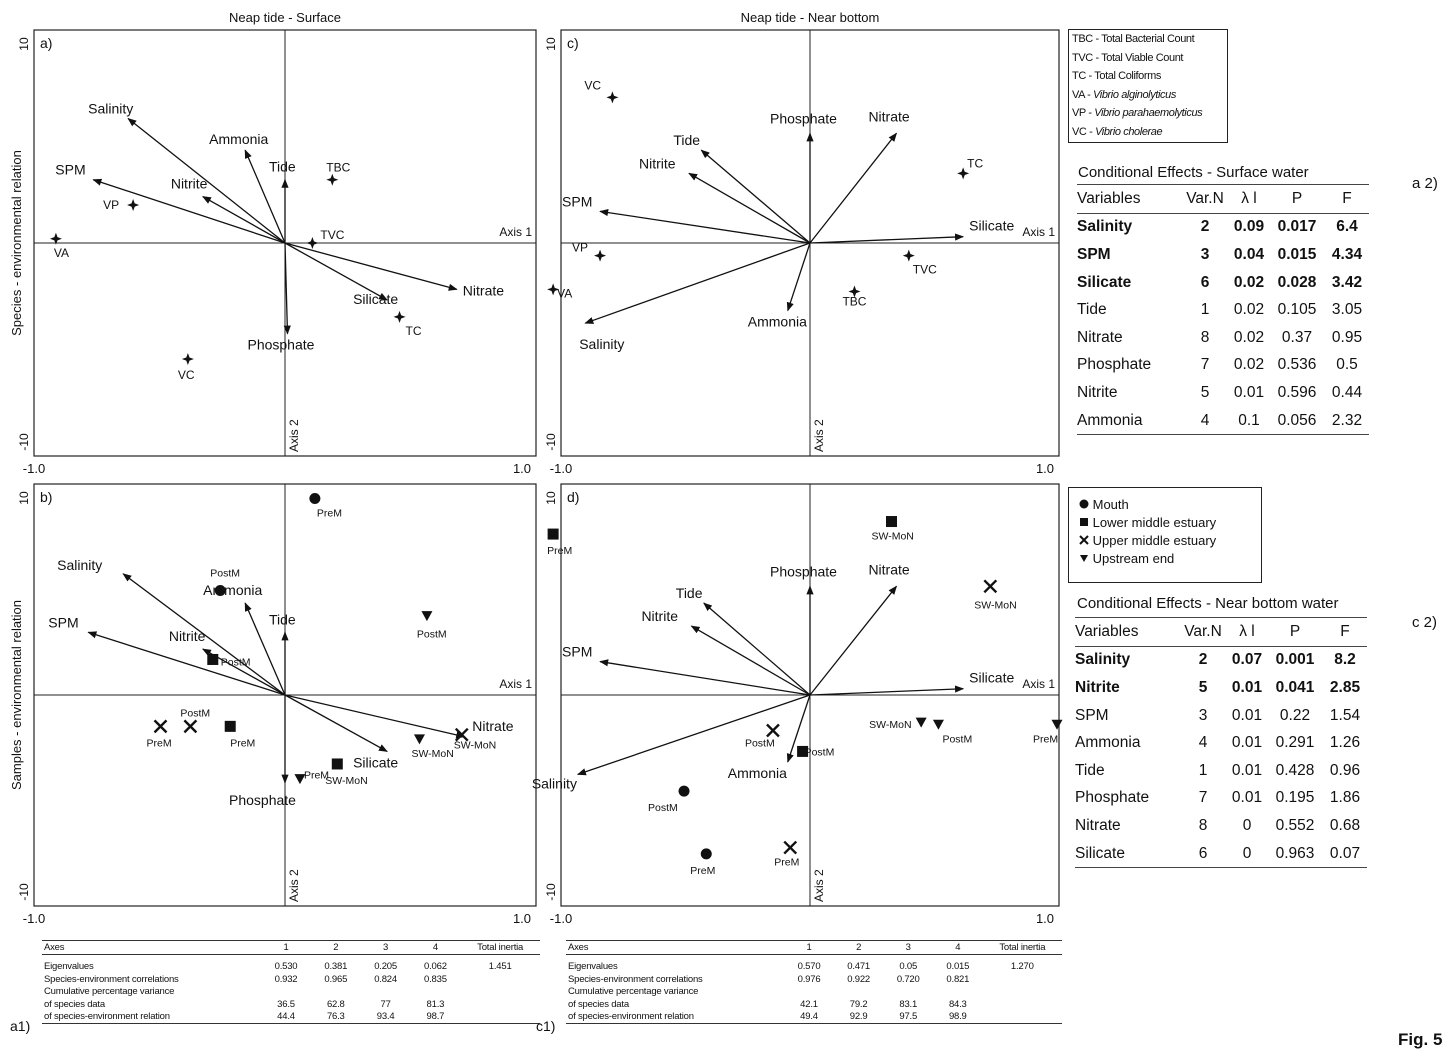  Describe the element at coordinates (1295, 743) in the screenshot. I see `table-cell: 0.291` at that location.